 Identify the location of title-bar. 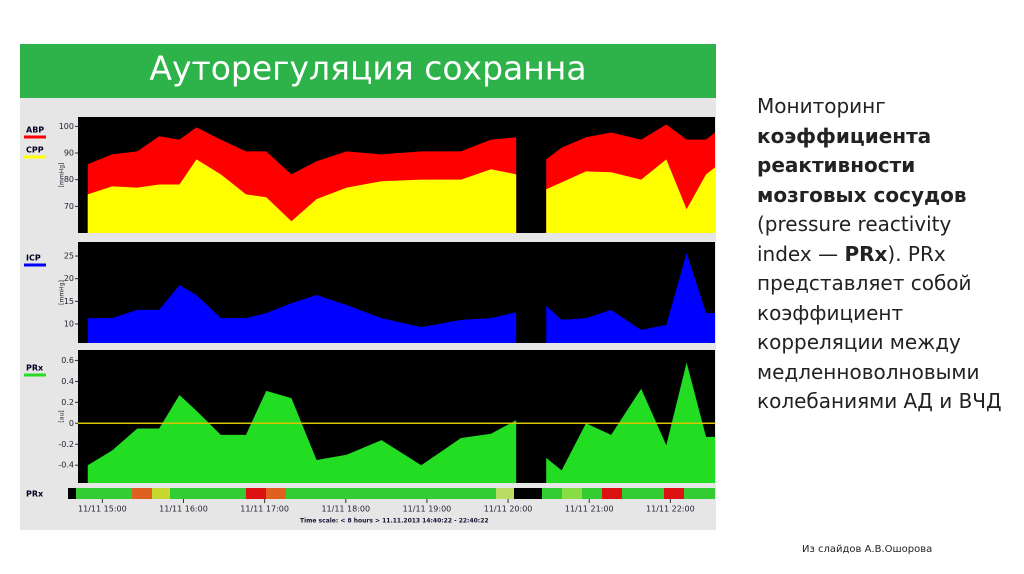
(368, 71).